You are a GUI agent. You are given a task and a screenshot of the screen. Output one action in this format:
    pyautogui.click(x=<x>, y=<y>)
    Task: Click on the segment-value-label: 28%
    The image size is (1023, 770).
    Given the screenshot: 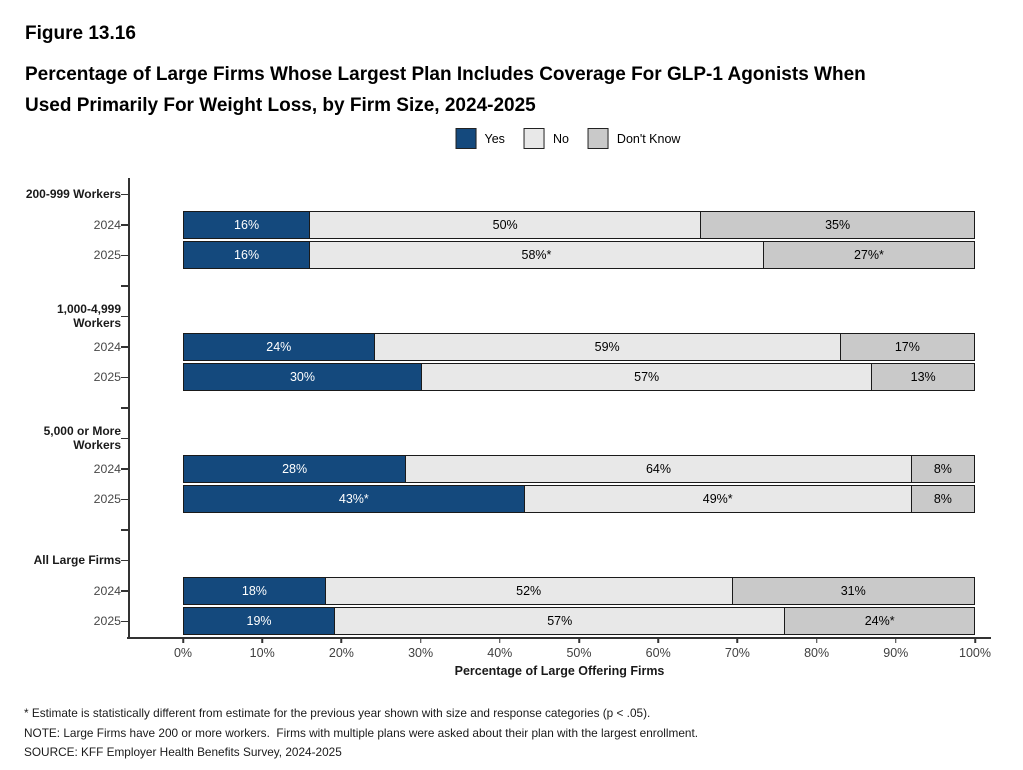 What is the action you would take?
    pyautogui.click(x=295, y=468)
    